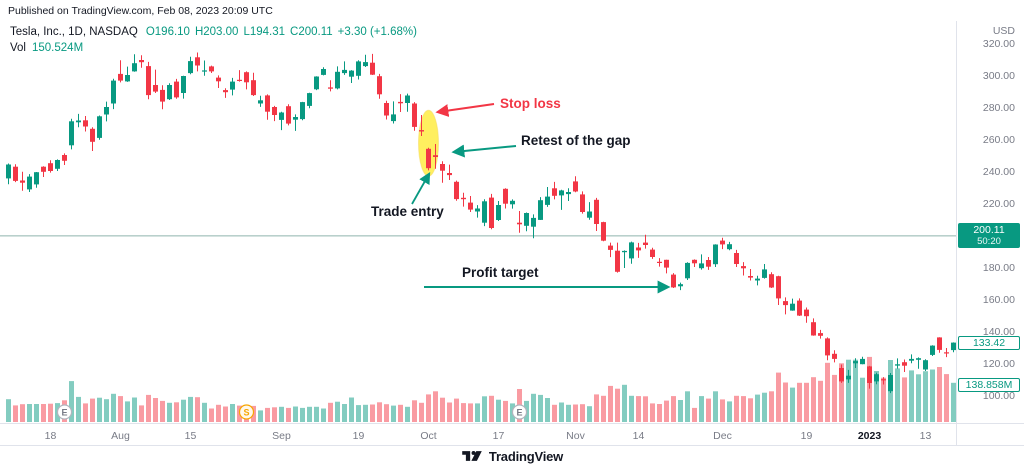 This screenshot has height=466, width=1024. I want to click on tradingview-brand: TradingView, so click(526, 456).